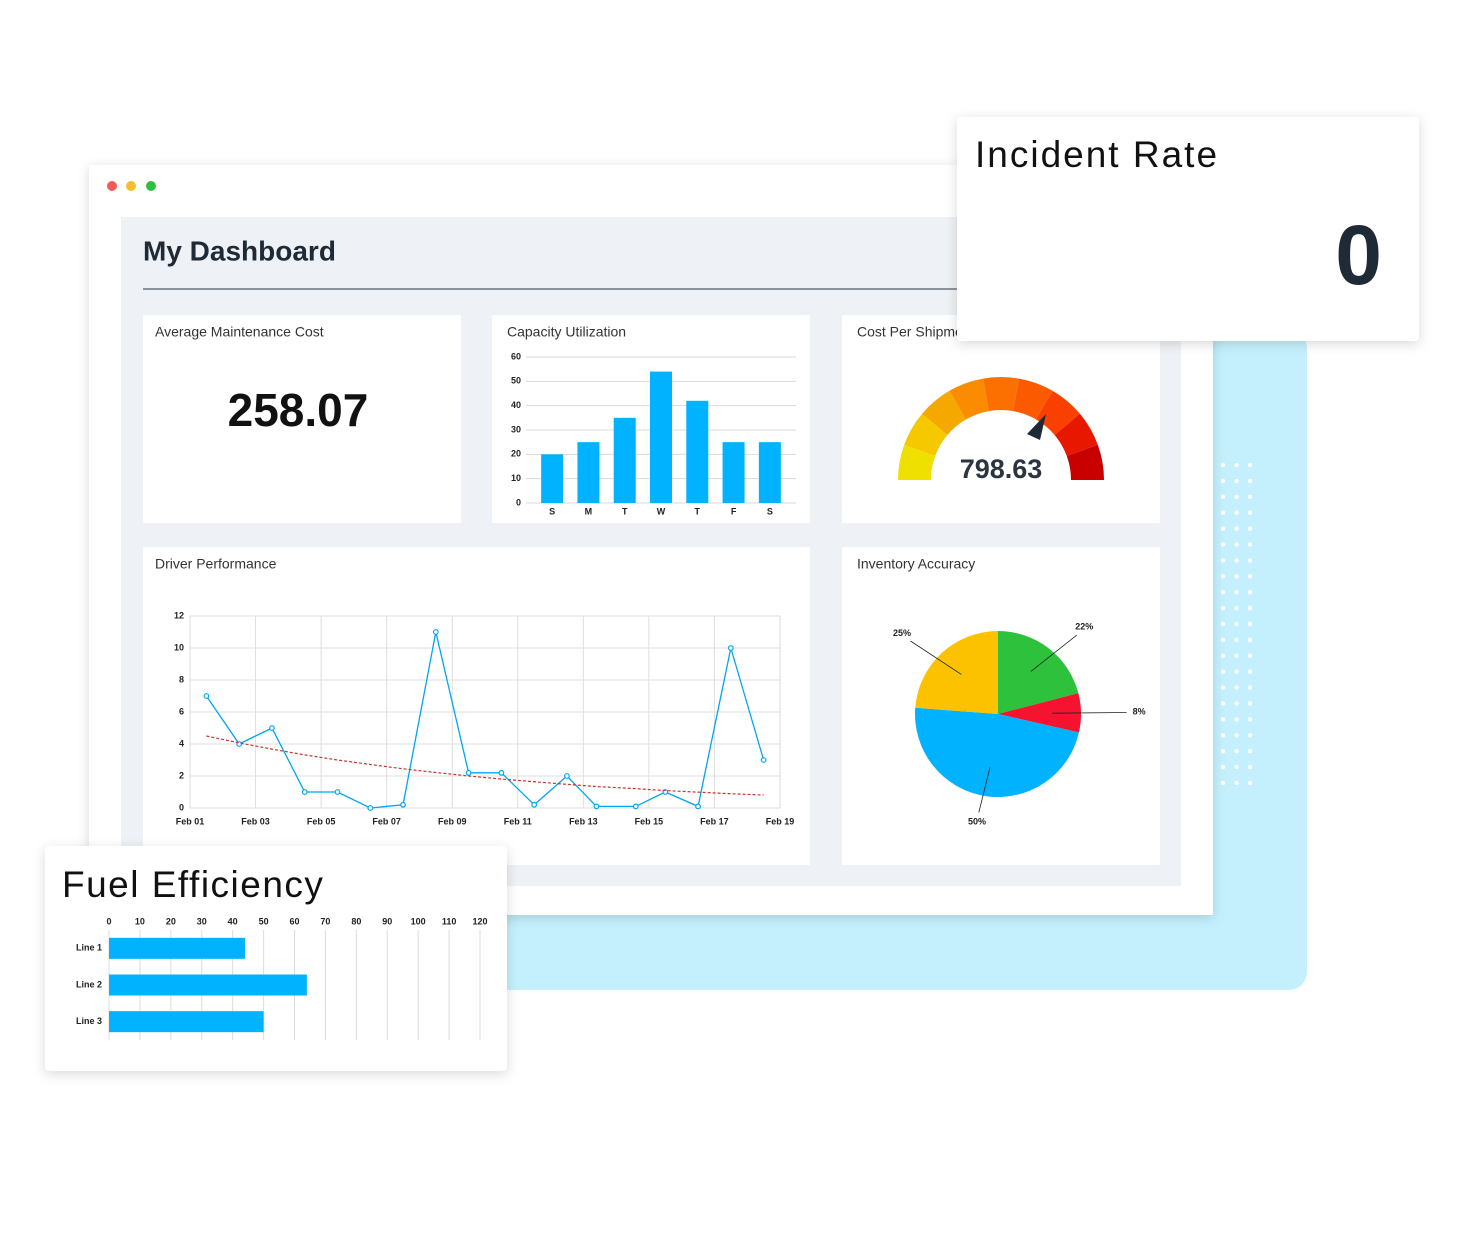  Describe the element at coordinates (181, 775) in the screenshot. I see `y-tick-label: 2` at that location.